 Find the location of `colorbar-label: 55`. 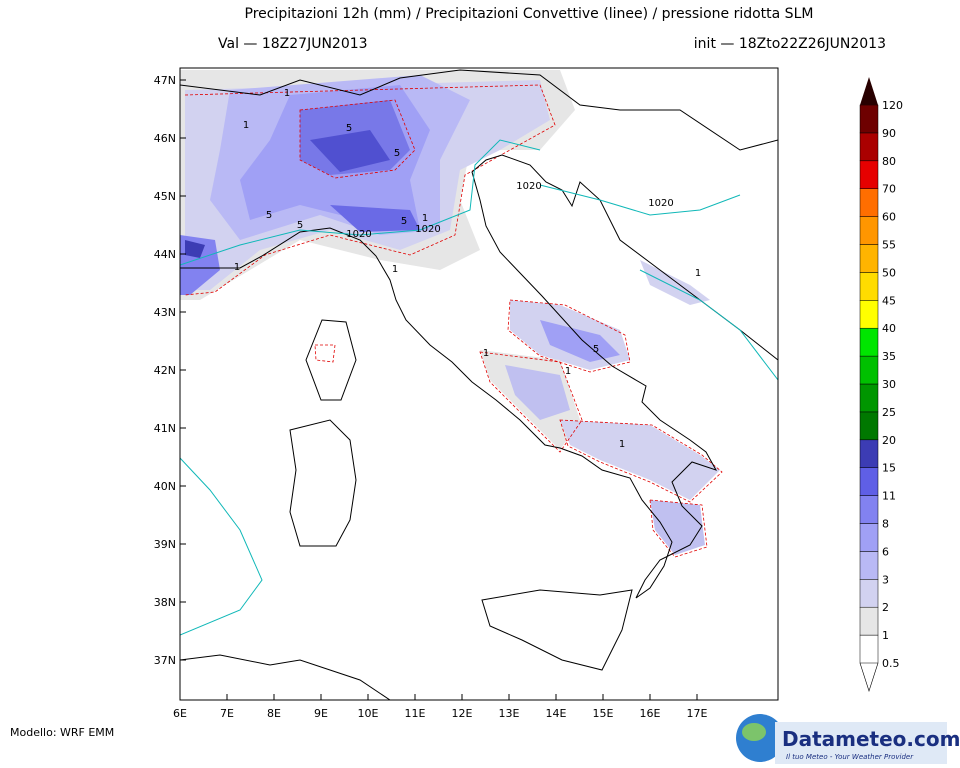

colorbar-label: 55 is located at coordinates (889, 245).